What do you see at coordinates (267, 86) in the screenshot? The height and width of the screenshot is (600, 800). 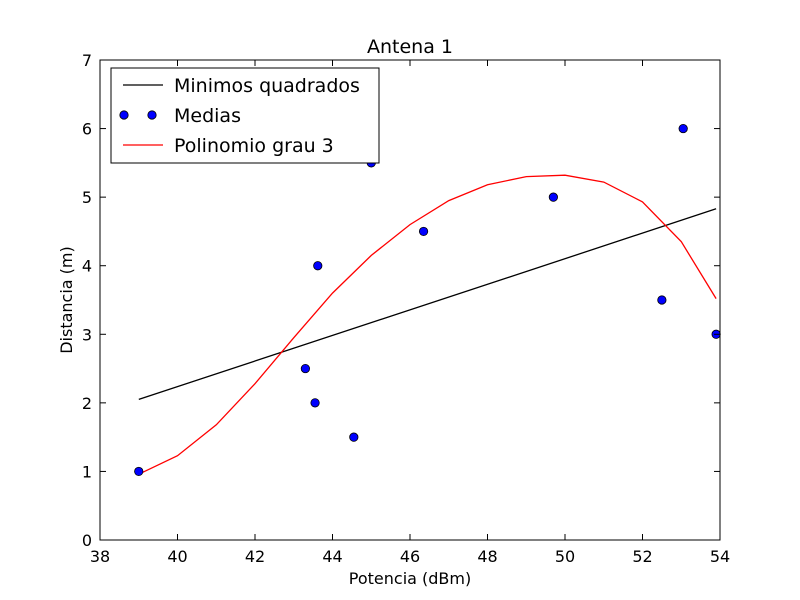 I see `legend-label: Minimos quadrados` at bounding box center [267, 86].